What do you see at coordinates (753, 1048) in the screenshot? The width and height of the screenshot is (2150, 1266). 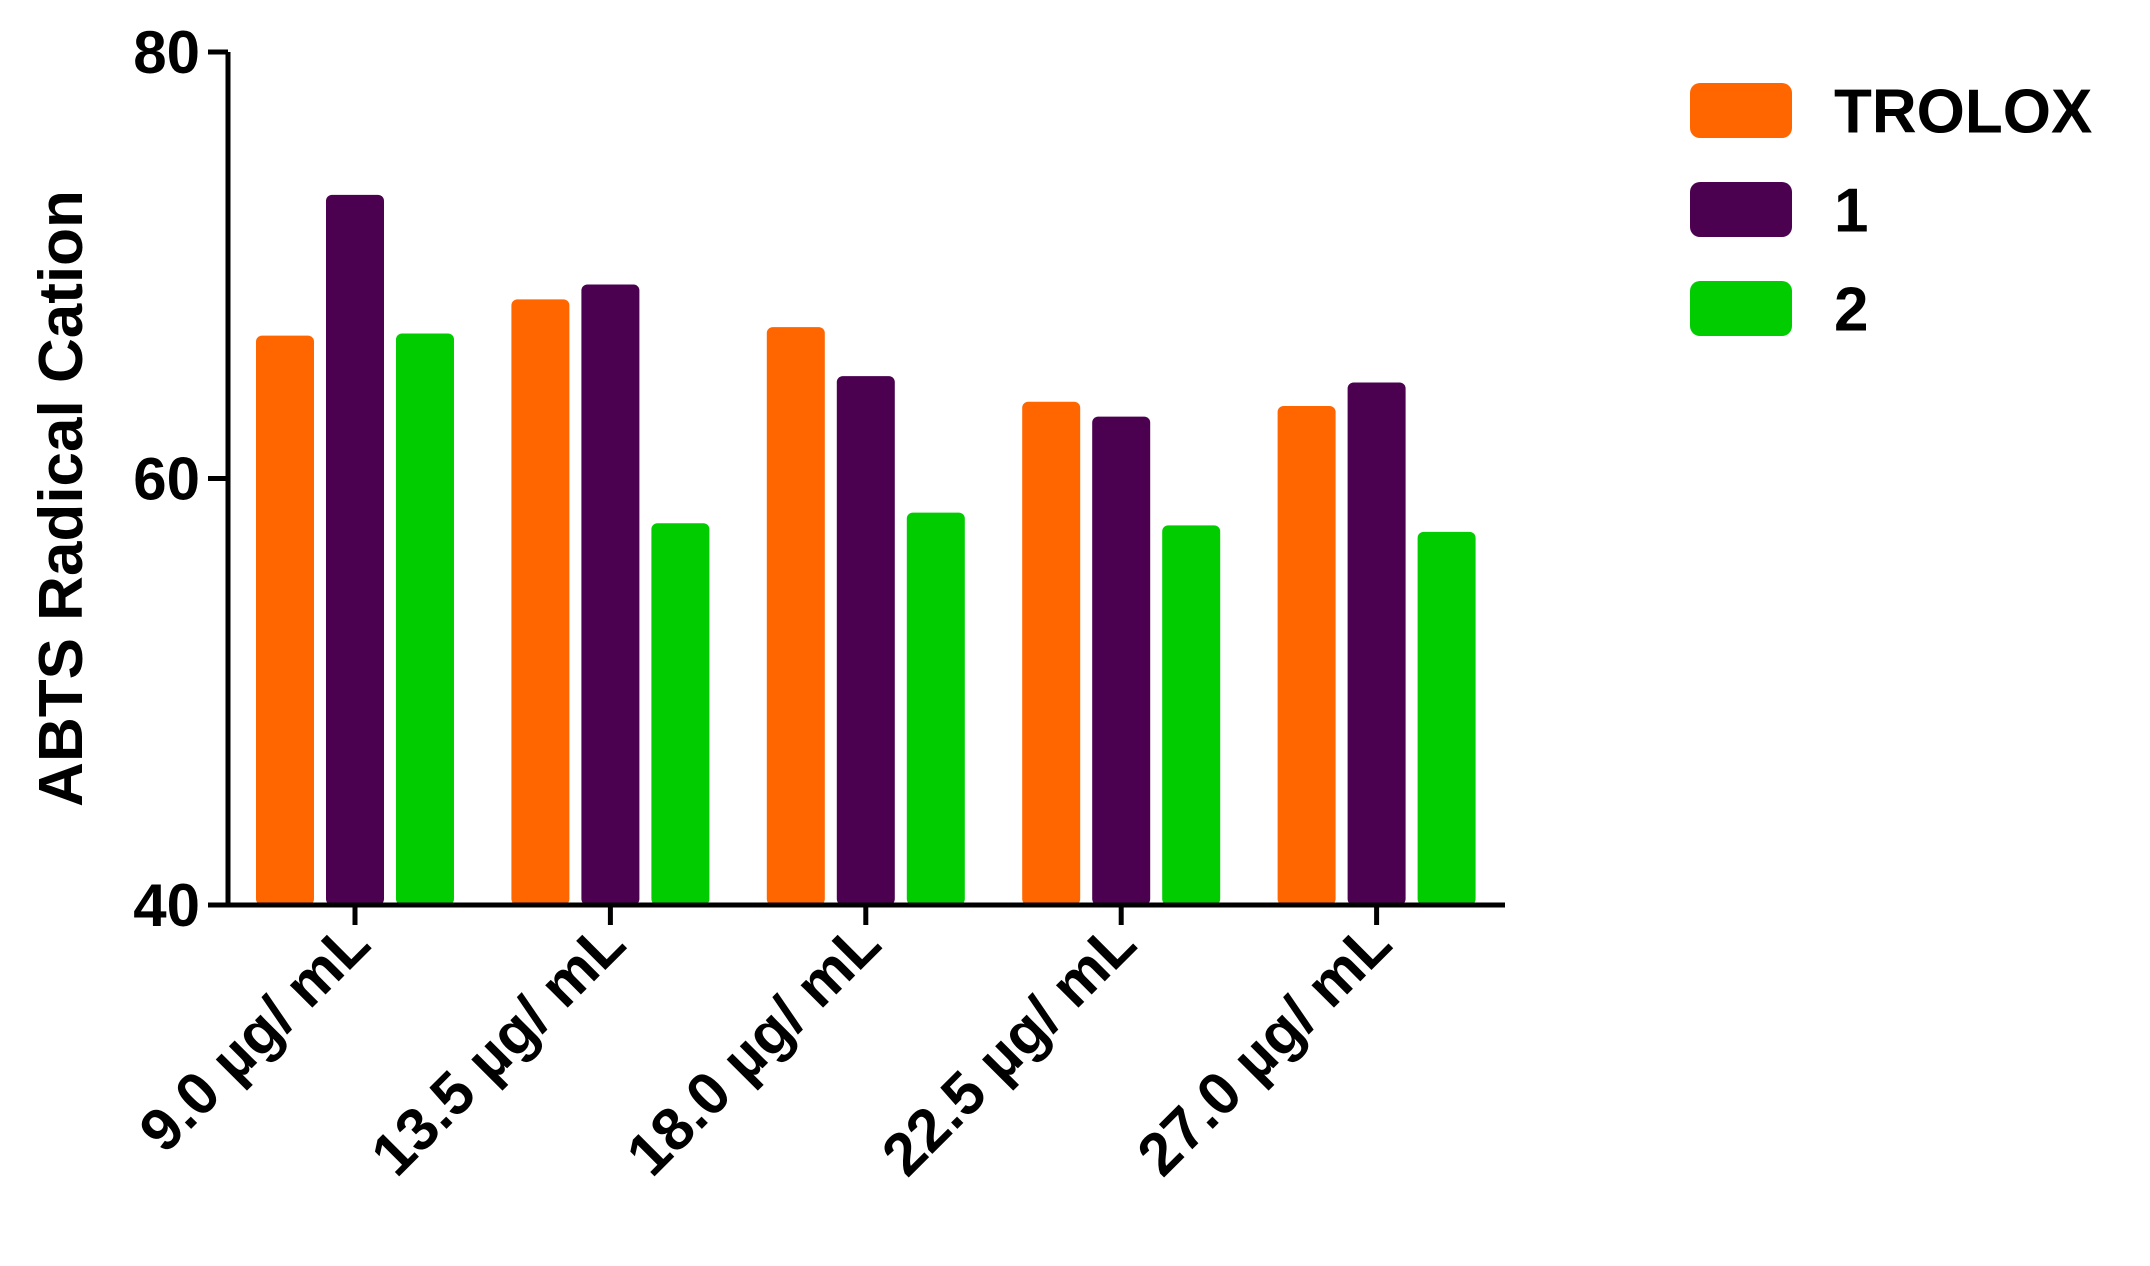 I see `x-tick-label: 18.0 µg/ mL` at bounding box center [753, 1048].